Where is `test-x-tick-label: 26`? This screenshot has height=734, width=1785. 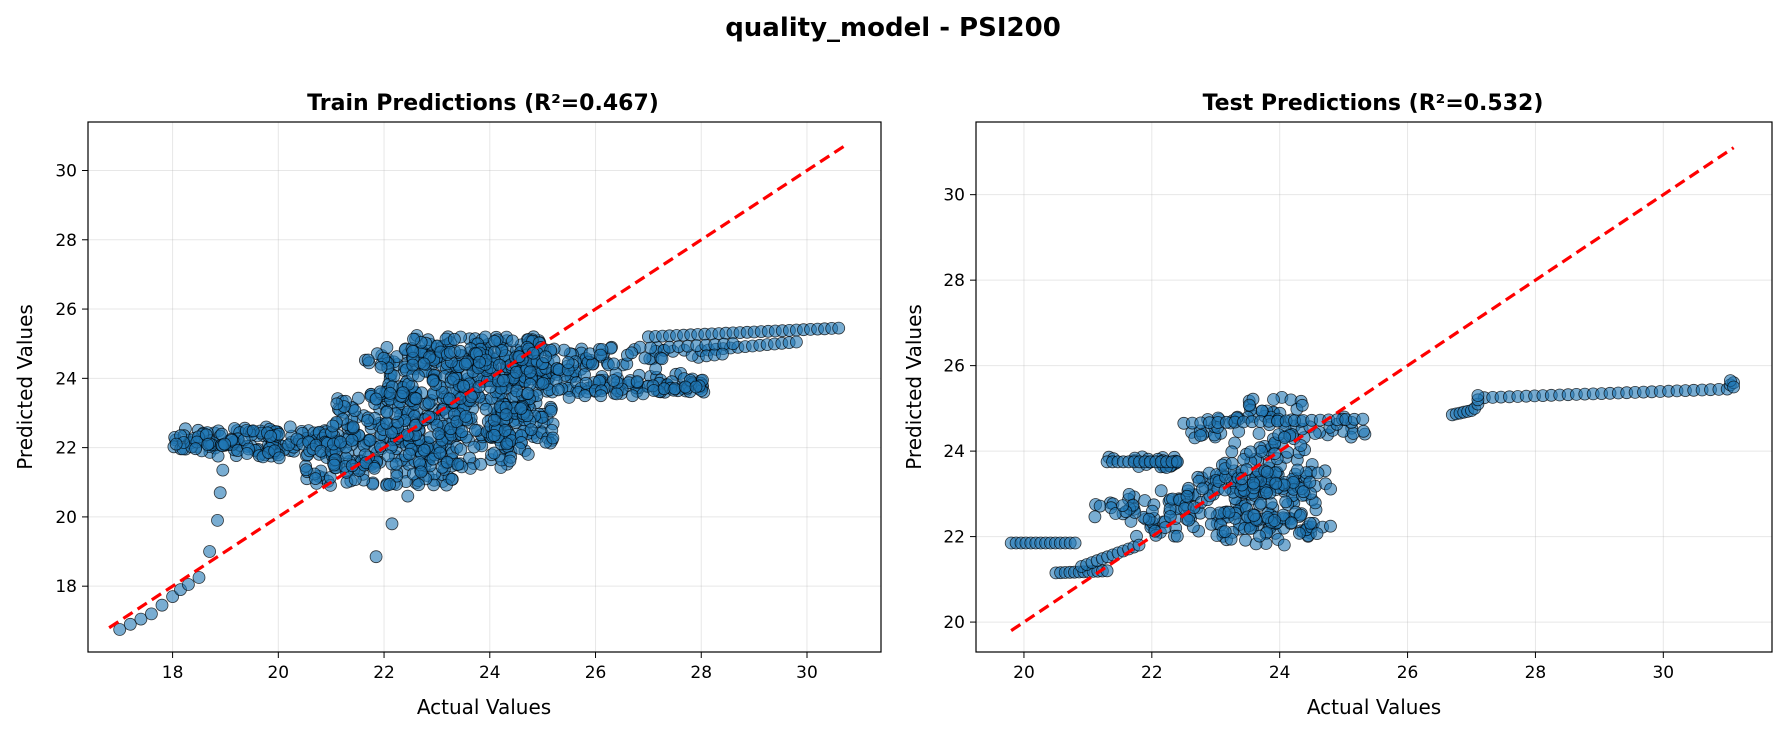 test-x-tick-label: 26 is located at coordinates (1408, 673).